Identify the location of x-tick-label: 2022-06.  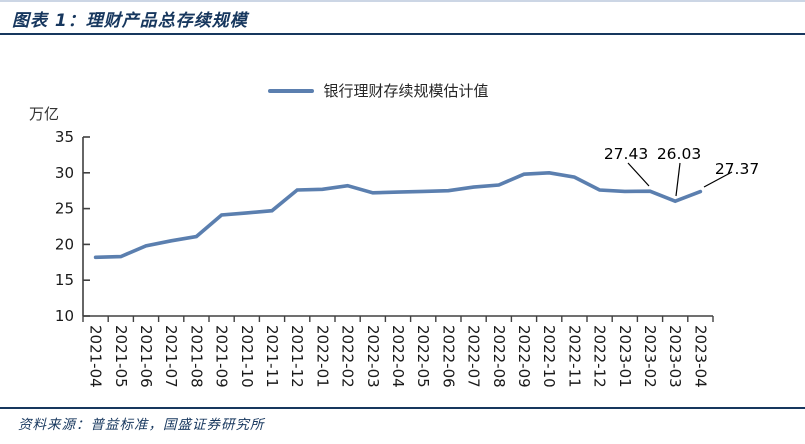
(448, 356).